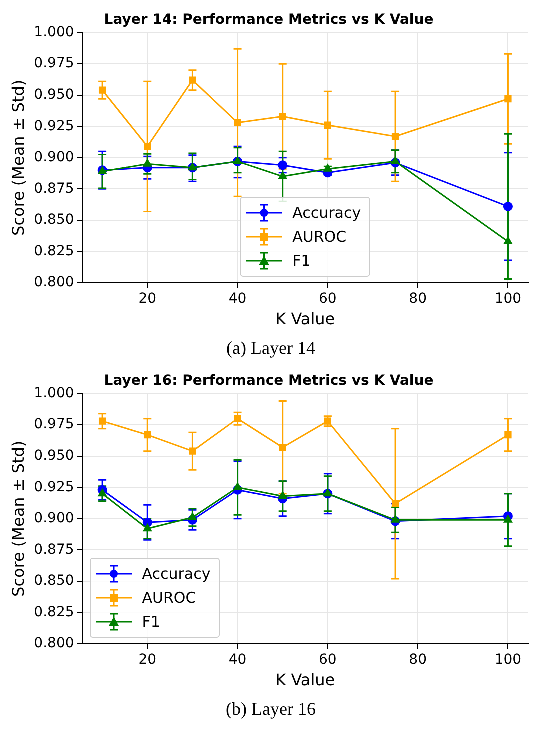 This screenshot has height=733, width=542. I want to click on chart-title: Layer 16: Performance Metrics vs K Value, so click(269, 381).